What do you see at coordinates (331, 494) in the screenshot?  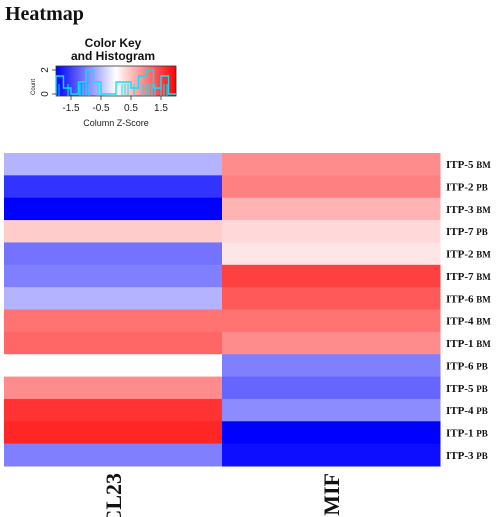 I see `column-label: MIF` at bounding box center [331, 494].